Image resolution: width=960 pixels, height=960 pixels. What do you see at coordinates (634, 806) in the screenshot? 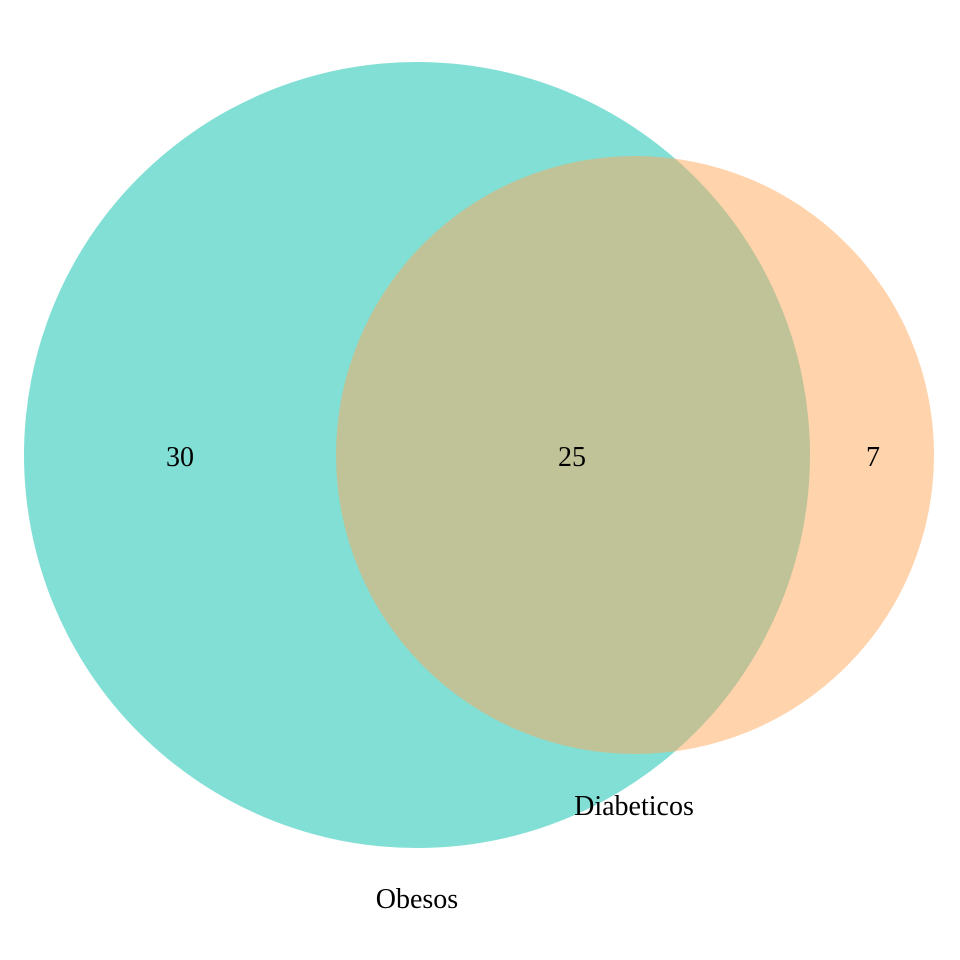
I see `diabeticos-label: Diabeticos` at bounding box center [634, 806].